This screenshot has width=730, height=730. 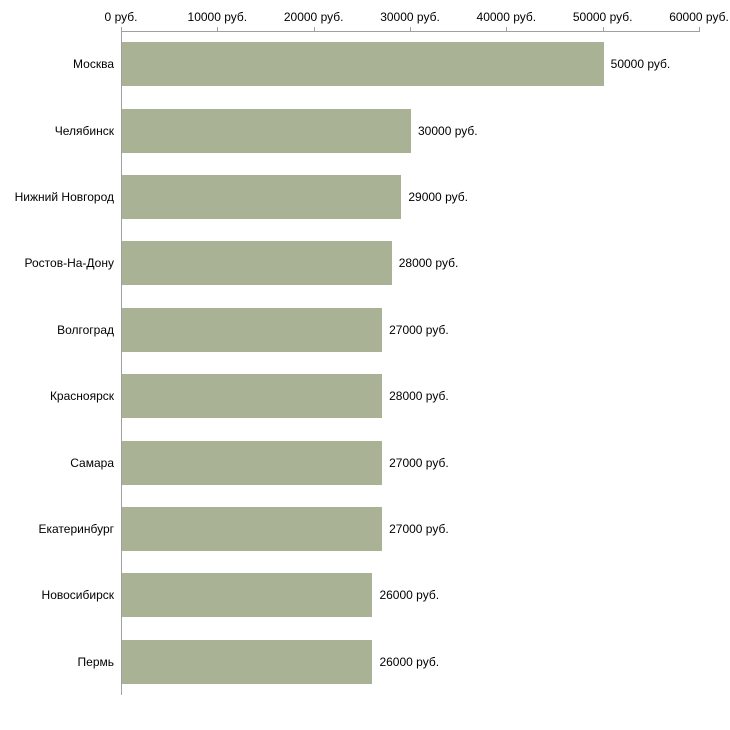 I want to click on bar-row: Самара 27000 руб., so click(x=365, y=462).